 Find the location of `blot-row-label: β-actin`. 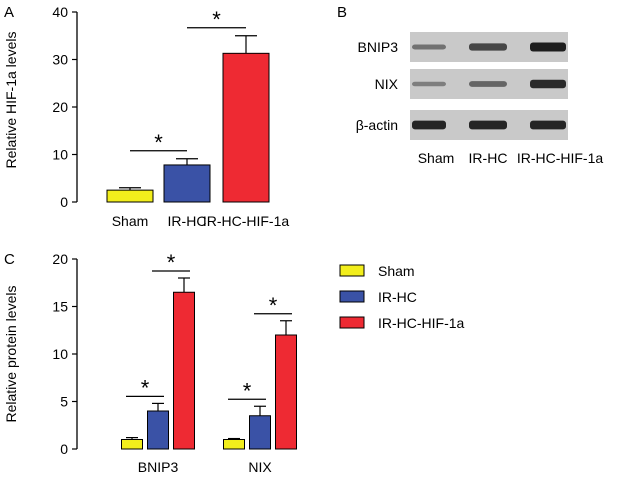

blot-row-label: β-actin is located at coordinates (377, 125).